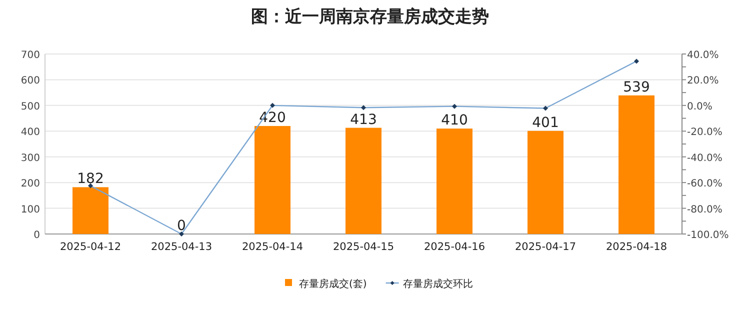  I want to click on y2-tick-label: 0.0%, so click(699, 106).